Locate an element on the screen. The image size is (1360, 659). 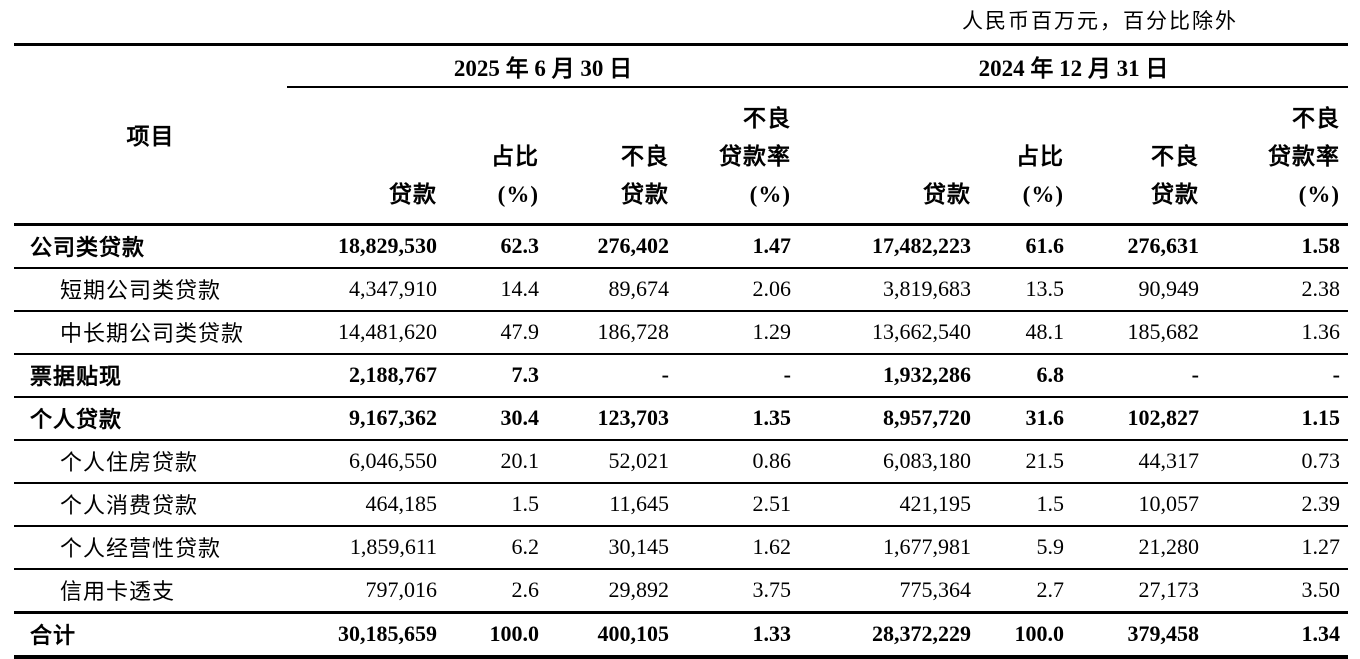
cell: 90,949 is located at coordinates (1139, 288).